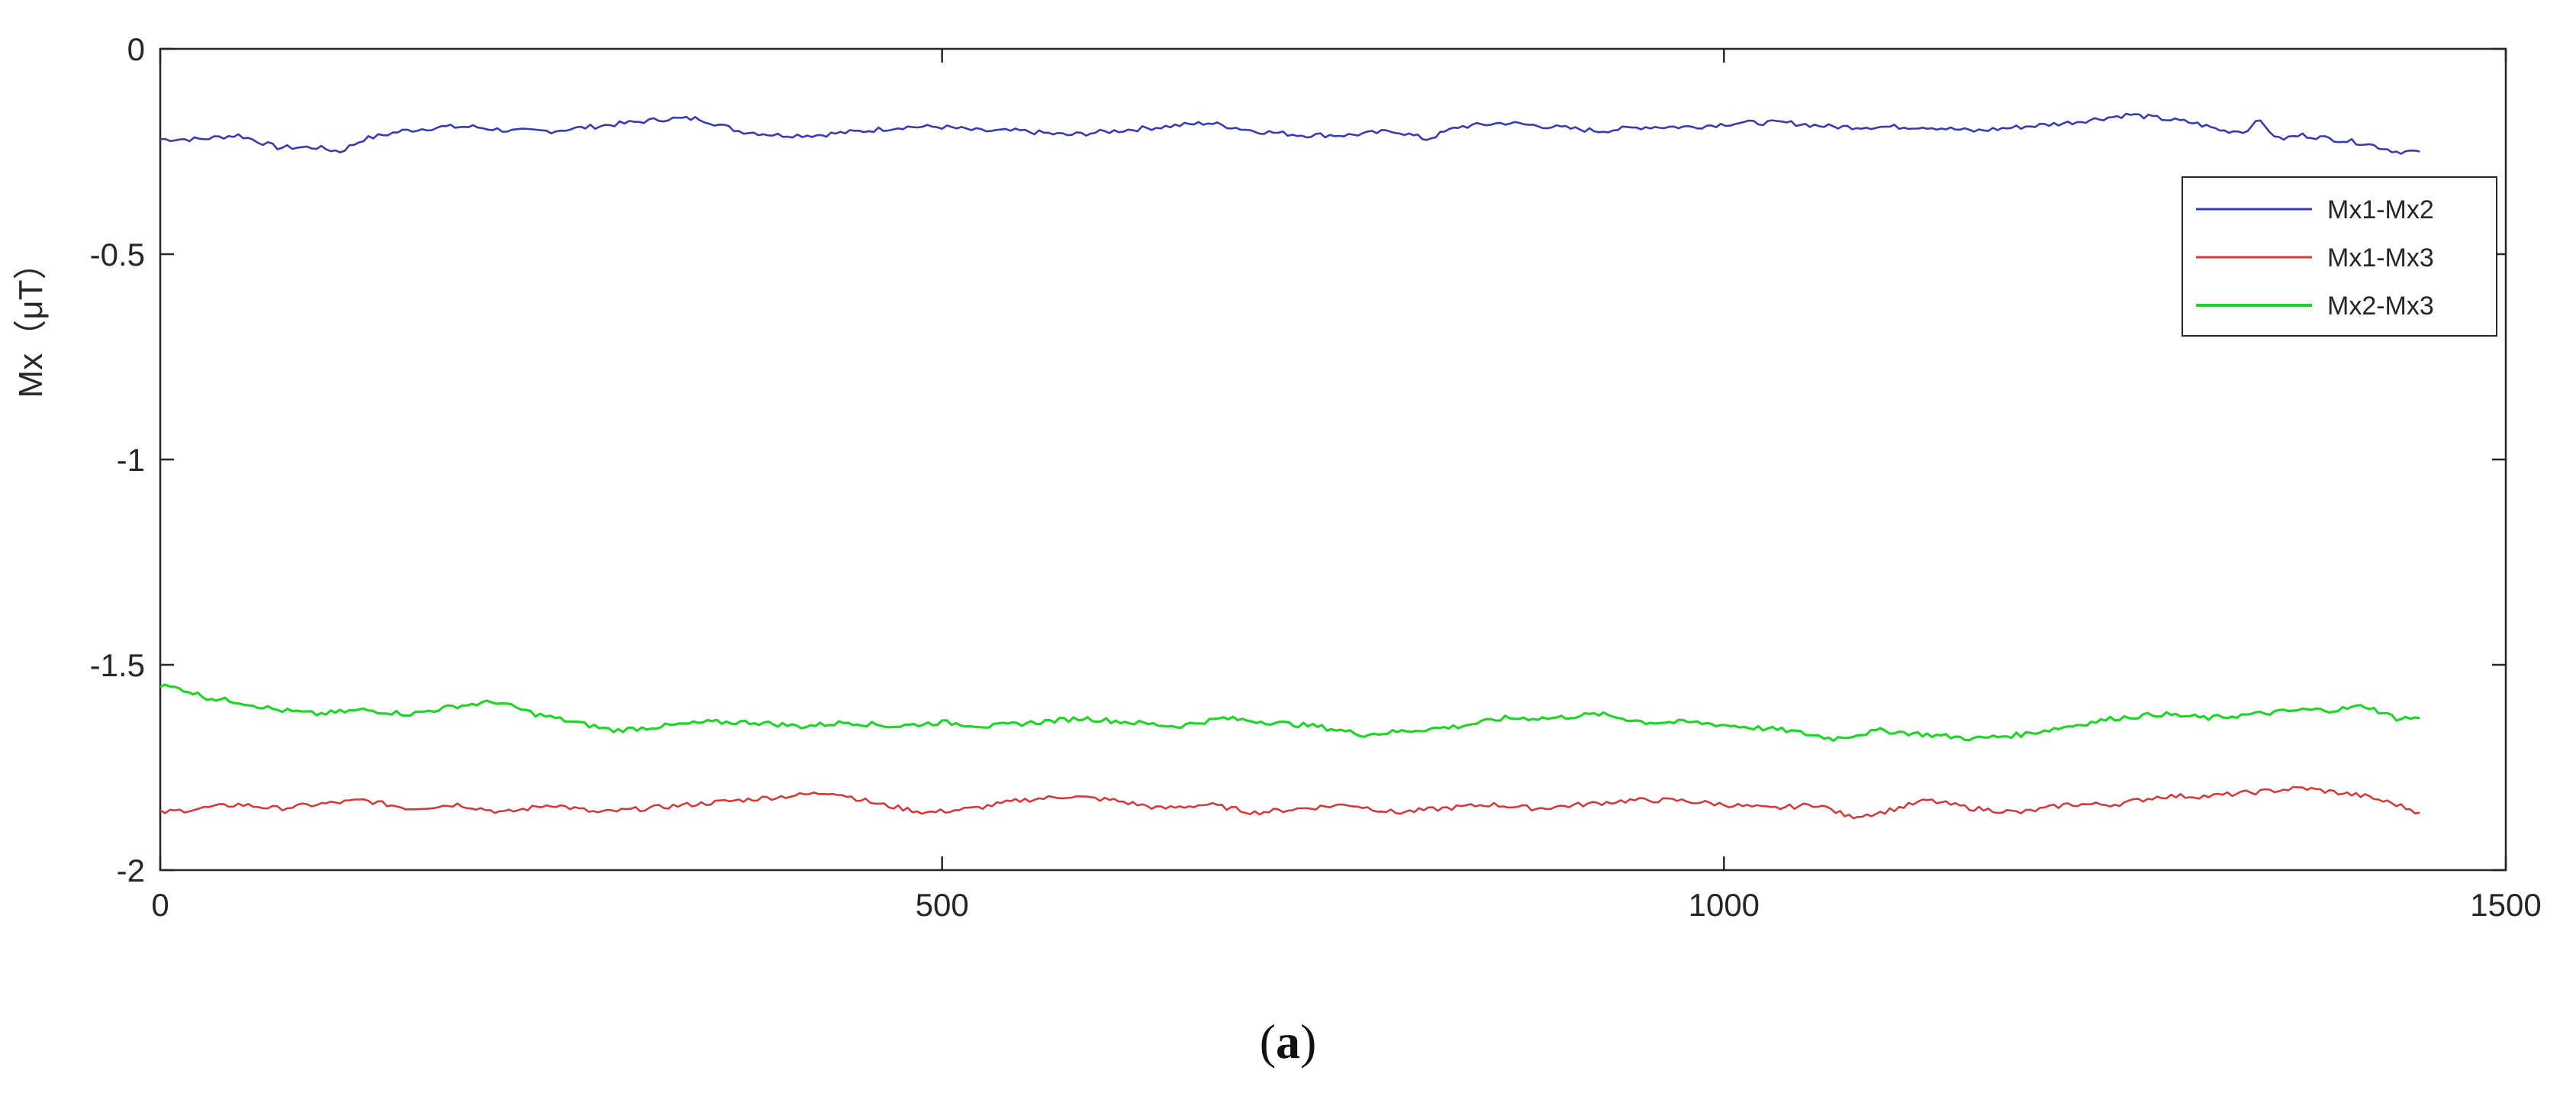  What do you see at coordinates (117, 254) in the screenshot?
I see `y-tick-label: -0.5` at bounding box center [117, 254].